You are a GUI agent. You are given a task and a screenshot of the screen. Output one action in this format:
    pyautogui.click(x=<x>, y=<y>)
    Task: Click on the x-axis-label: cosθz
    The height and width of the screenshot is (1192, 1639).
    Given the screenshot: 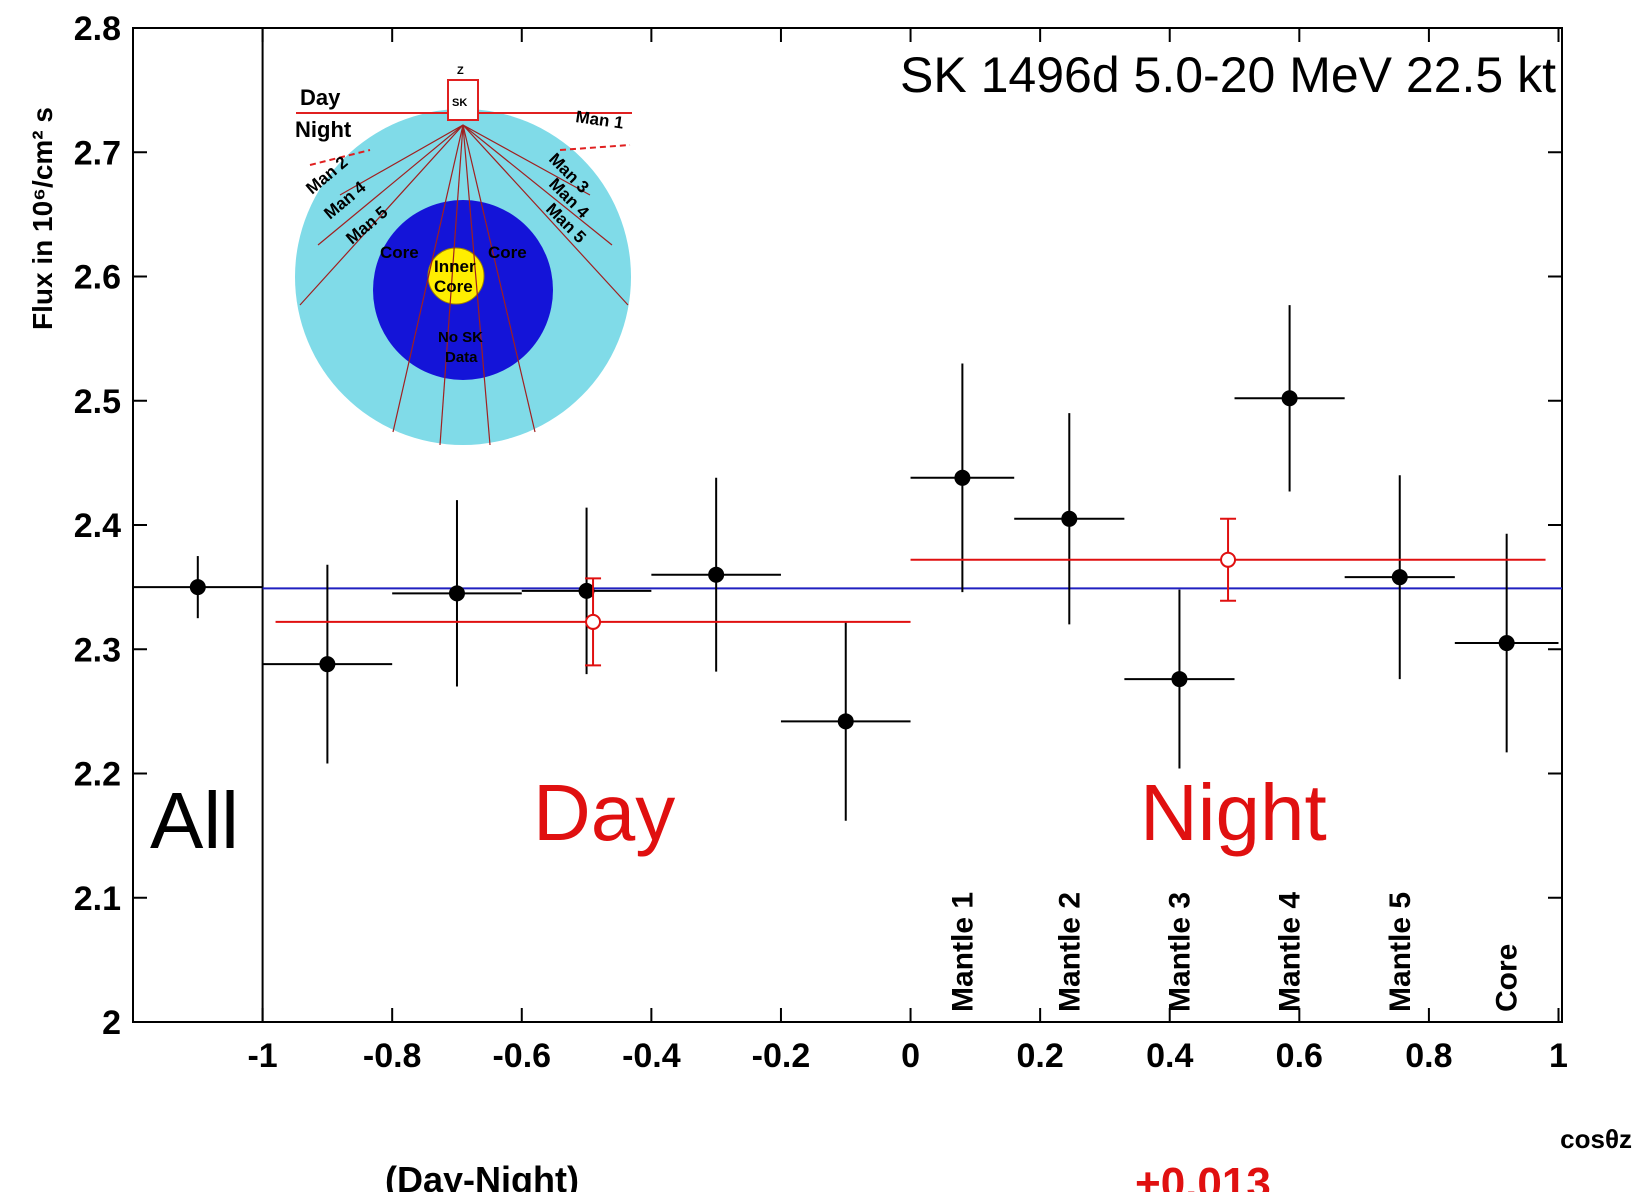 What is the action you would take?
    pyautogui.click(x=1596, y=1139)
    